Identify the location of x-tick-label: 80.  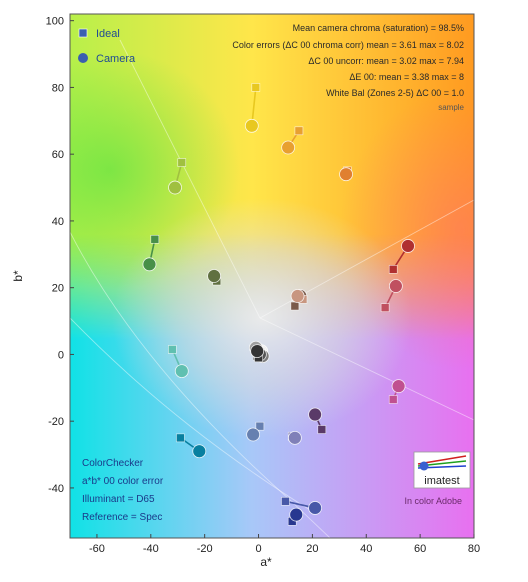
(474, 549).